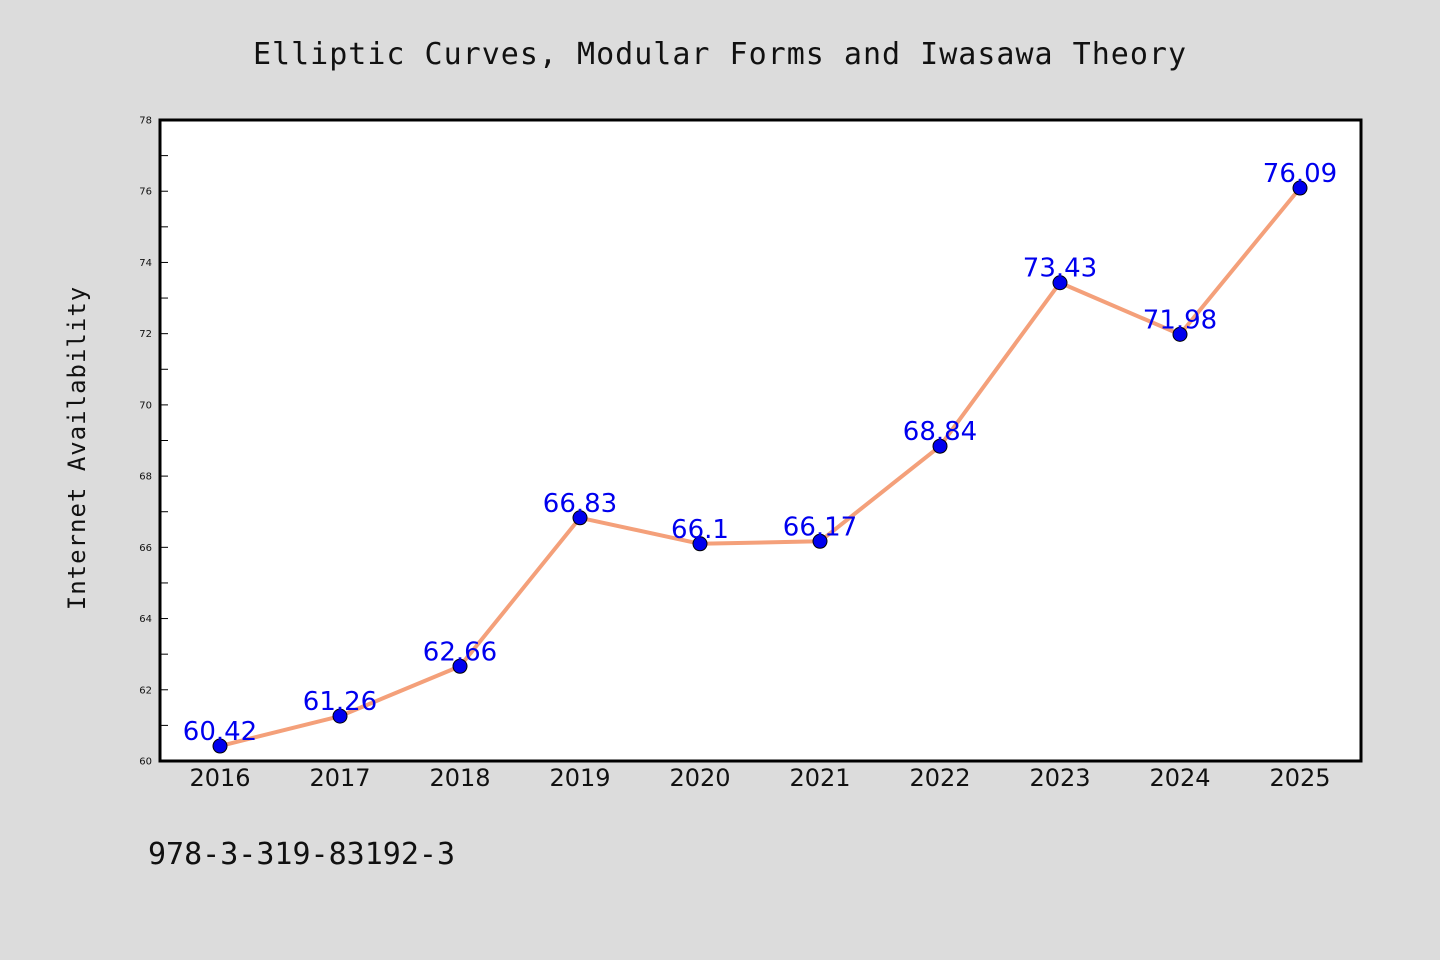 The width and height of the screenshot is (1440, 960). Describe the element at coordinates (219, 778) in the screenshot. I see `x-tick-label: 2016` at that location.